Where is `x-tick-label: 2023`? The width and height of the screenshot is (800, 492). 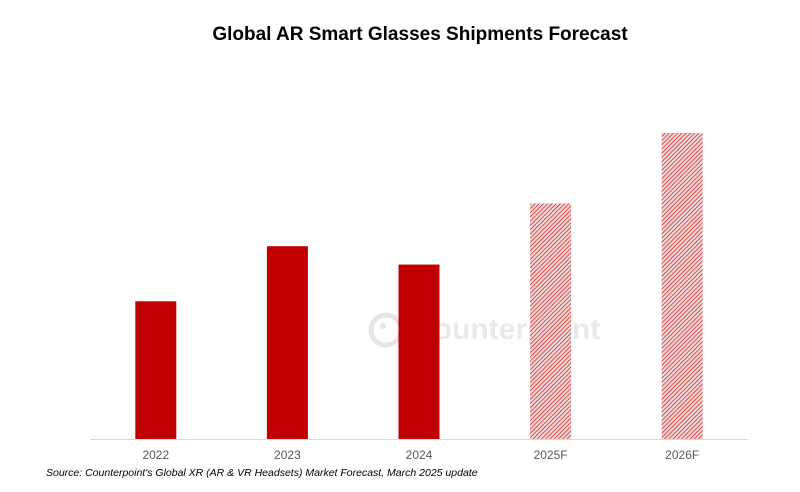
x-tick-label: 2023 is located at coordinates (287, 455).